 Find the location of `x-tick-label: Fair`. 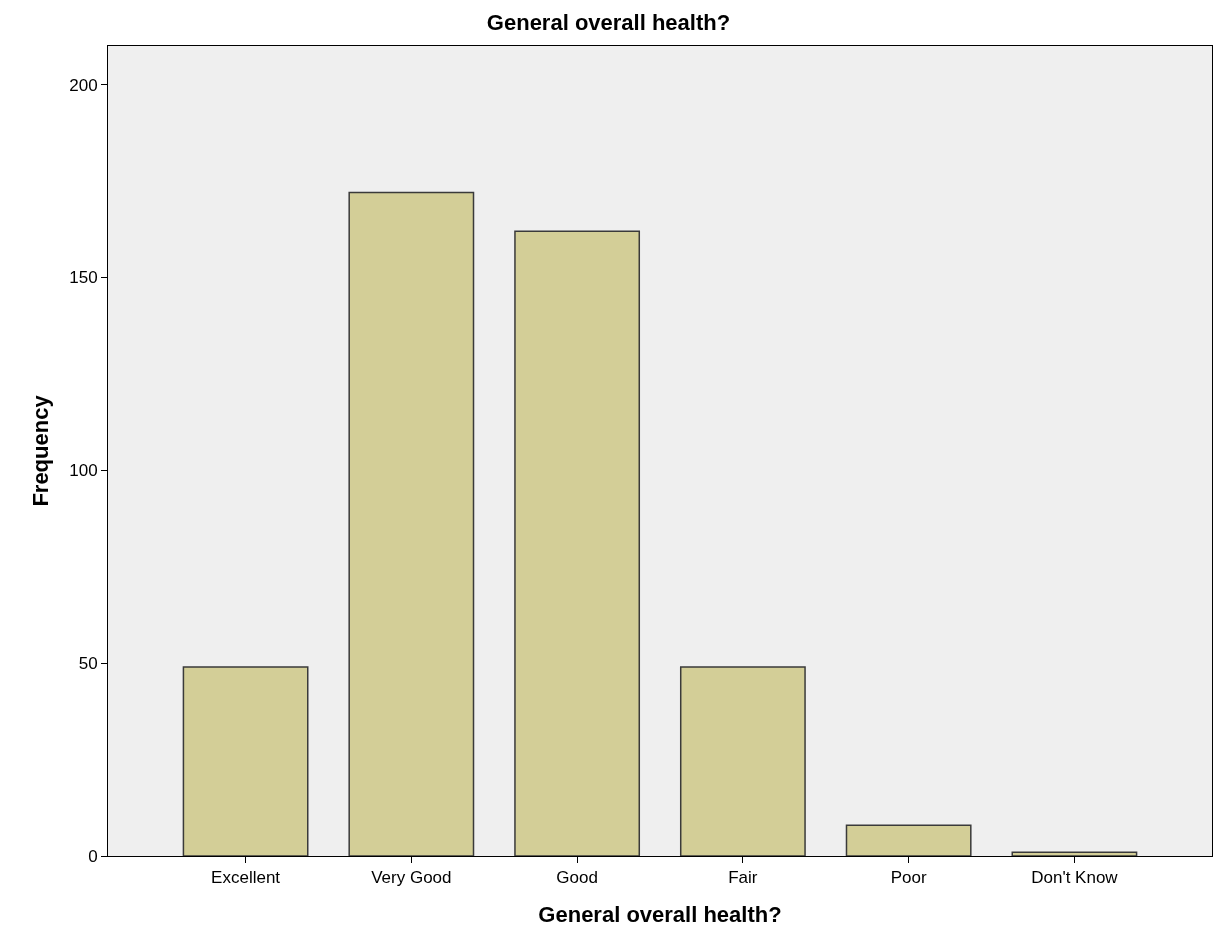

x-tick-label: Fair is located at coordinates (743, 878).